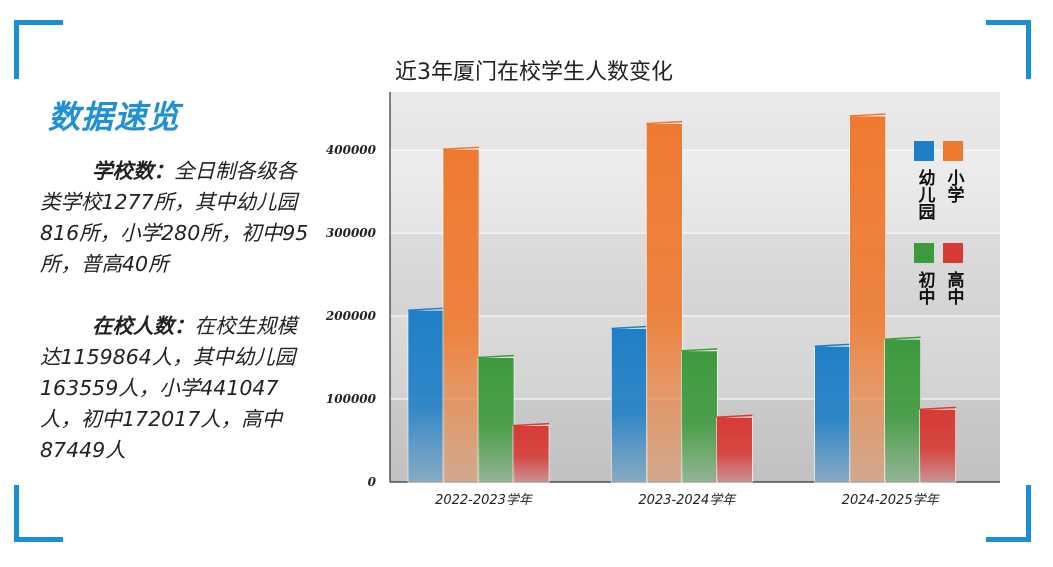 Image resolution: width=1053 pixels, height=567 pixels. I want to click on legend-label-senior: 高中, so click(953, 288).